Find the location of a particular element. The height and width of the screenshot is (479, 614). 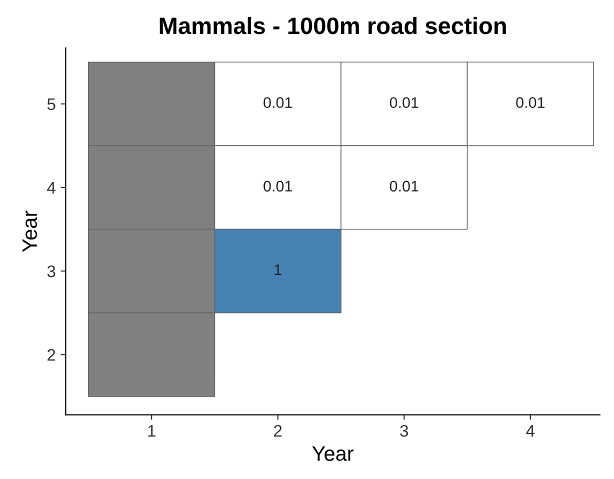

x-axis-title: Year is located at coordinates (333, 453).